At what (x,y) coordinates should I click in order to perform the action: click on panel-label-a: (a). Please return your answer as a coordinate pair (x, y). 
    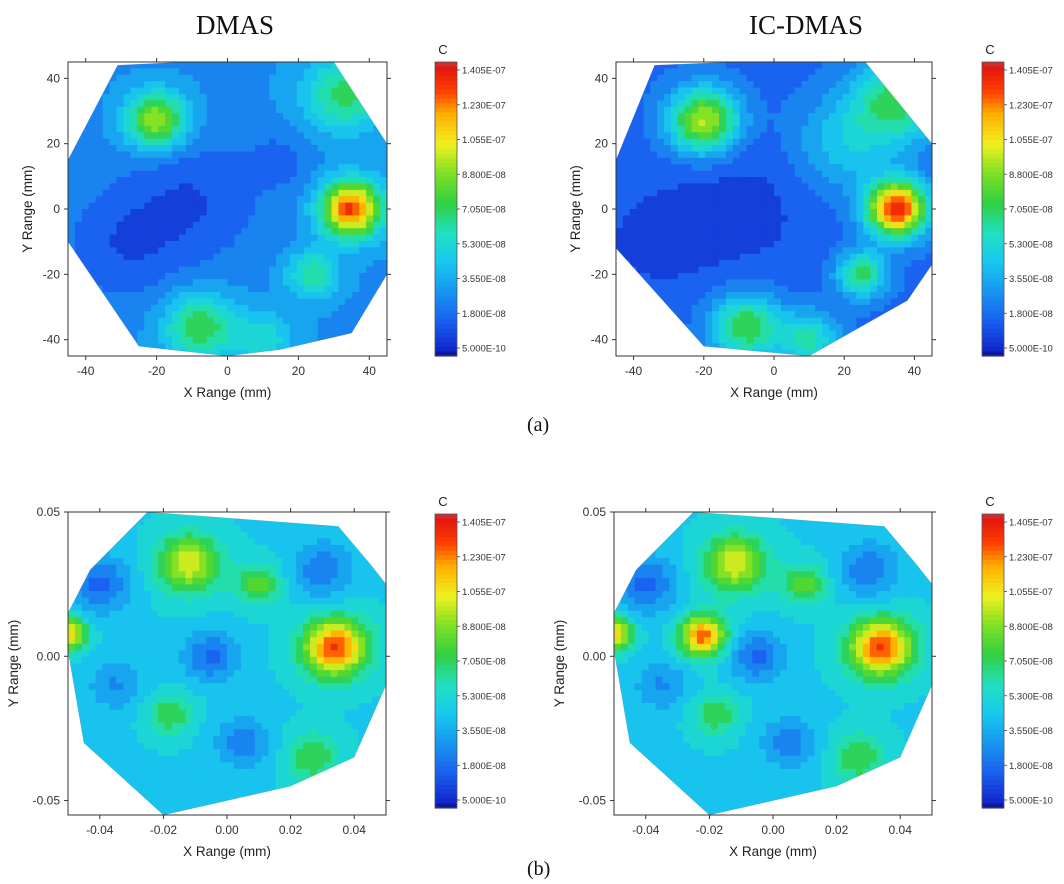
    Looking at the image, I should click on (538, 425).